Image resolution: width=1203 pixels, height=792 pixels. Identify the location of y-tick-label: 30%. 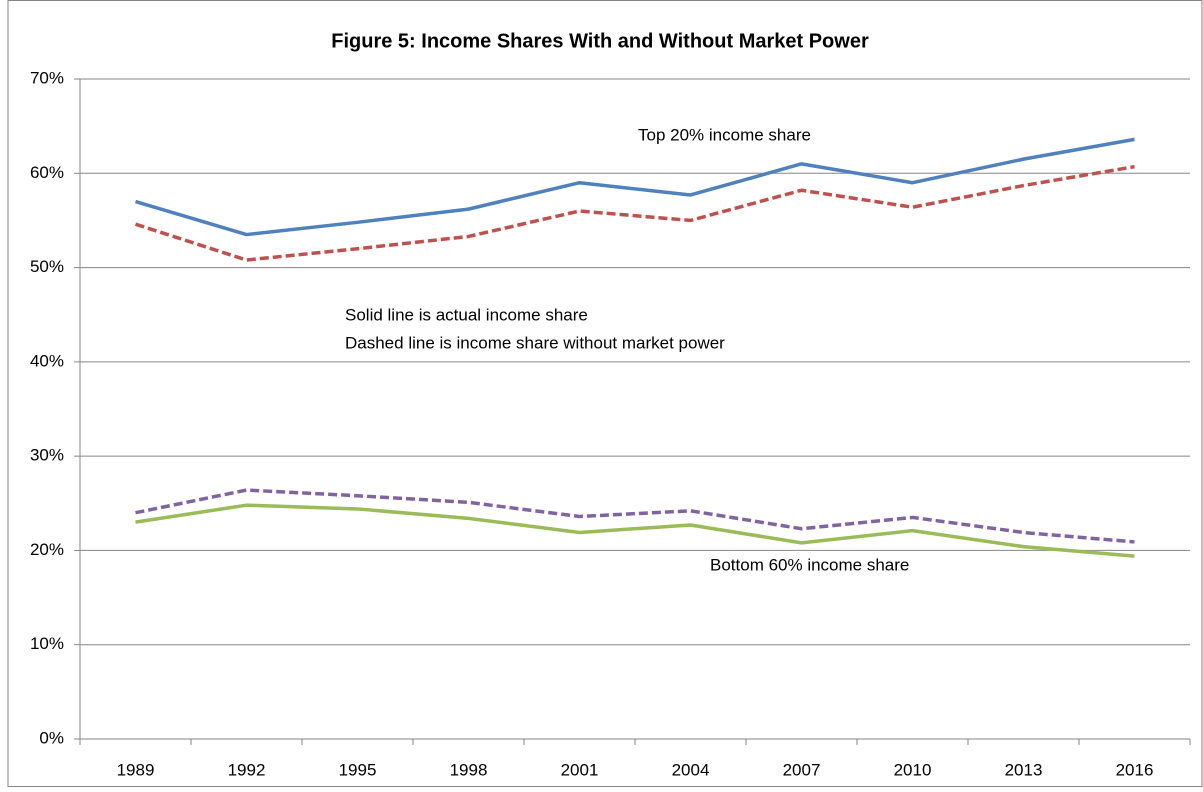
(47, 455).